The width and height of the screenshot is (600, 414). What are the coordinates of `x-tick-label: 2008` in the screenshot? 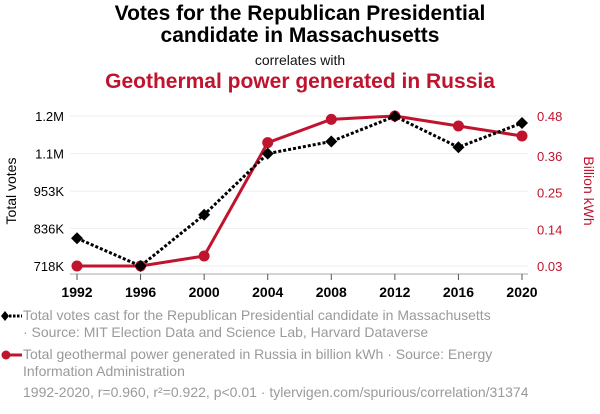 It's located at (331, 292).